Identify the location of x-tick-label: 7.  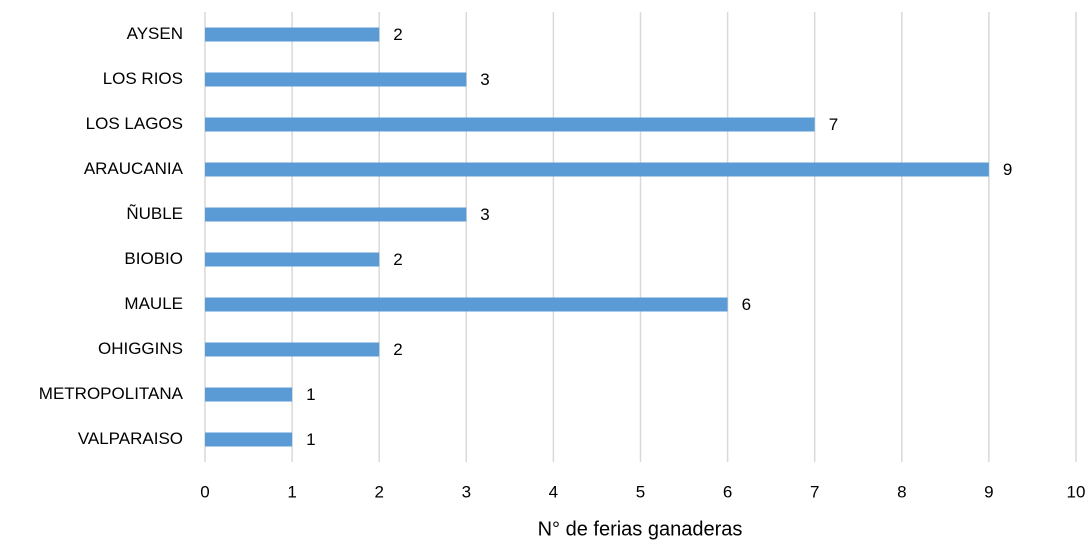
(814, 491).